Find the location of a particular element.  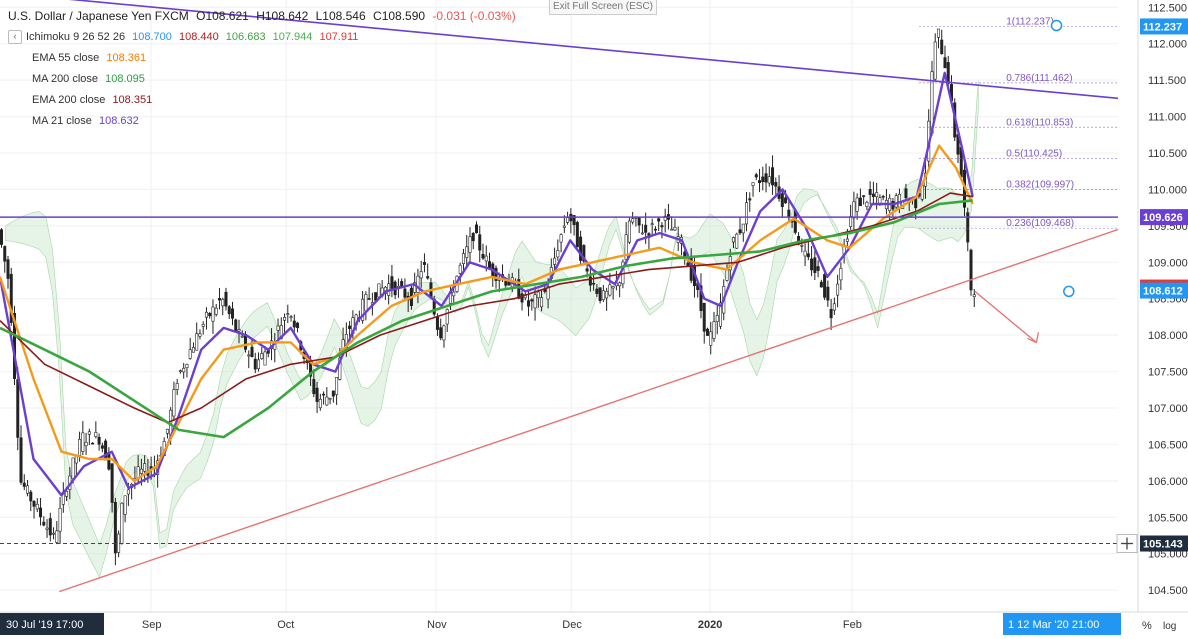

indicator-value: 108.632 is located at coordinates (118, 121).